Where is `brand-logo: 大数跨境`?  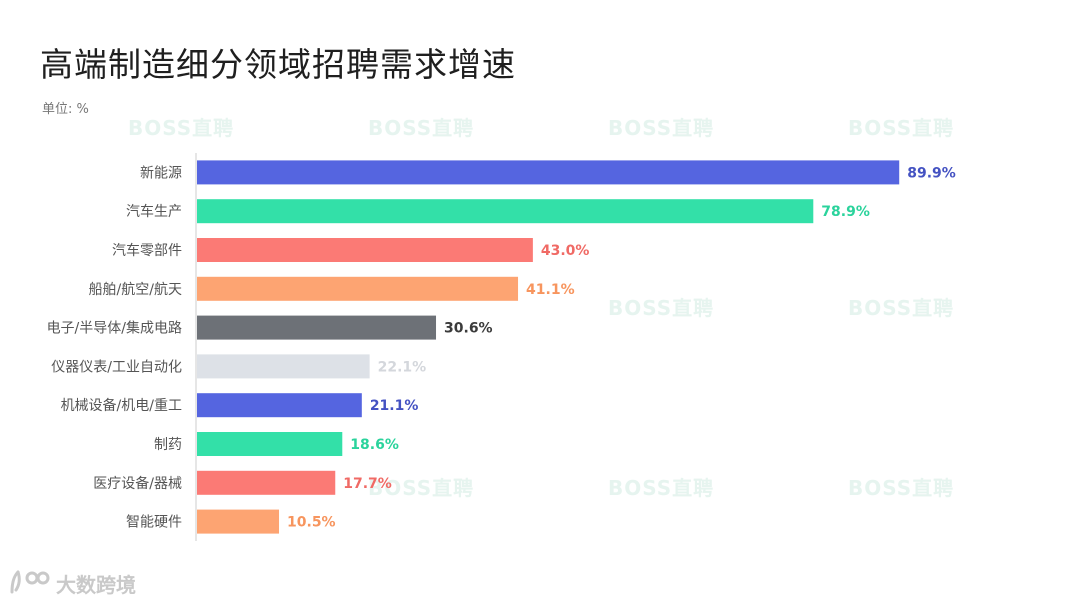
brand-logo: 大数跨境 is located at coordinates (72, 583).